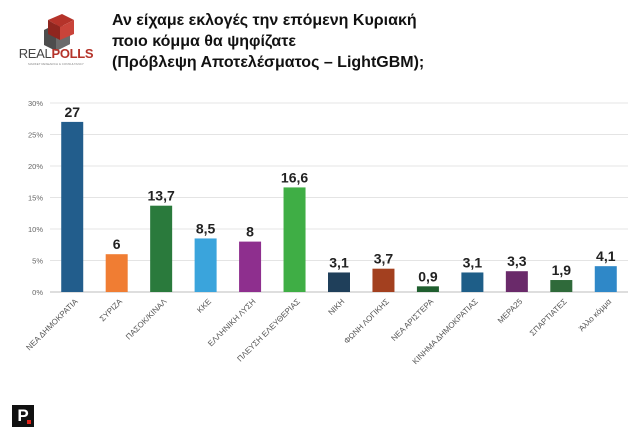  Describe the element at coordinates (517, 261) in the screenshot. I see `bar-value-label: 3,3` at that location.